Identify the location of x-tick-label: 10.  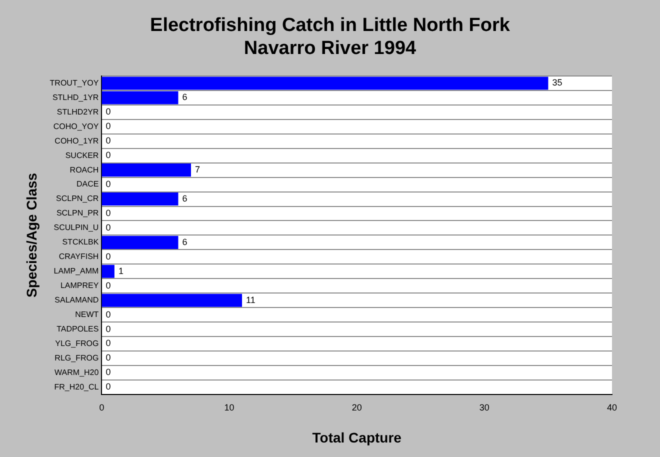
(229, 407).